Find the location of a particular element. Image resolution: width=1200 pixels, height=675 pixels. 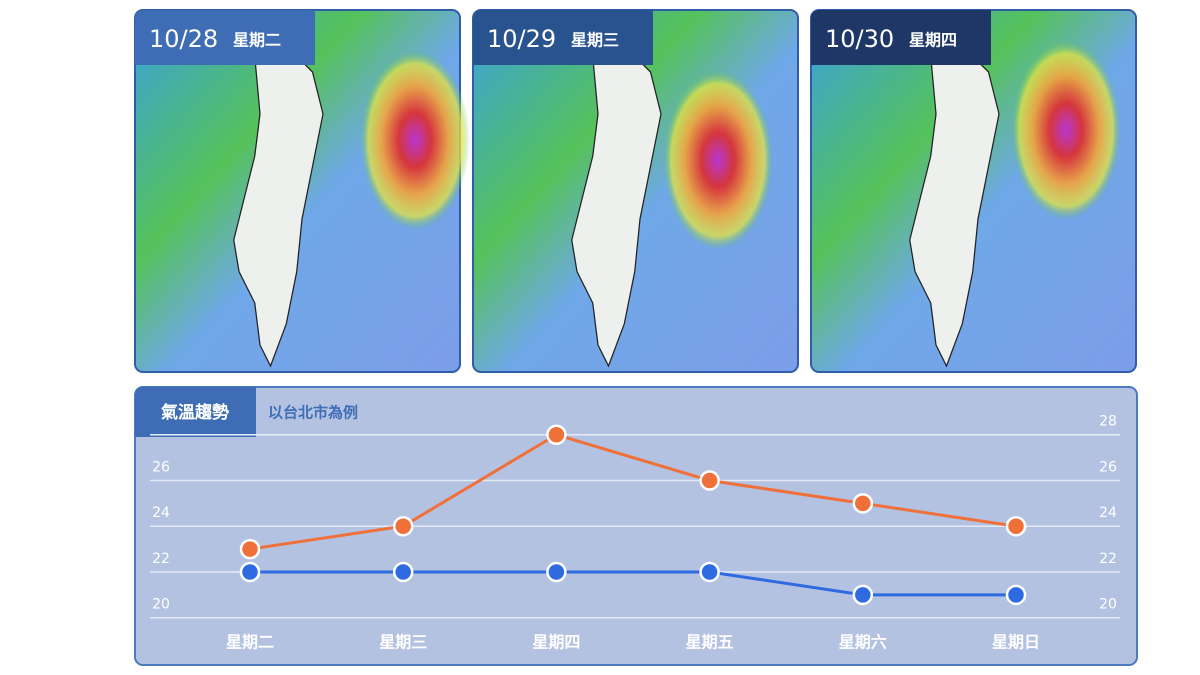

y2-tick-label: 22 is located at coordinates (1108, 559).